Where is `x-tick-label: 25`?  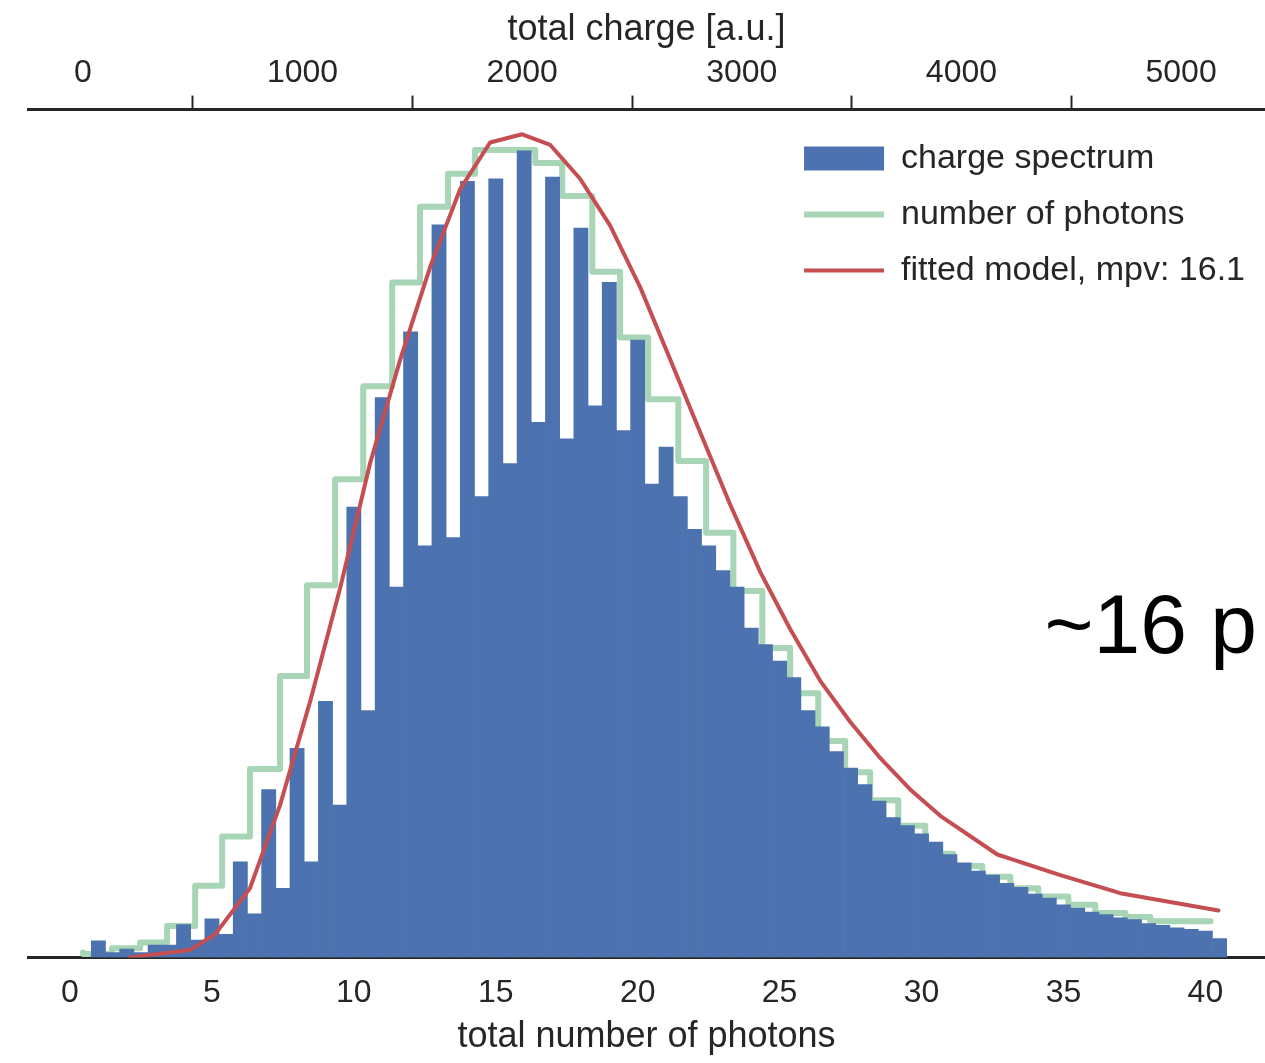 x-tick-label: 25 is located at coordinates (779, 991).